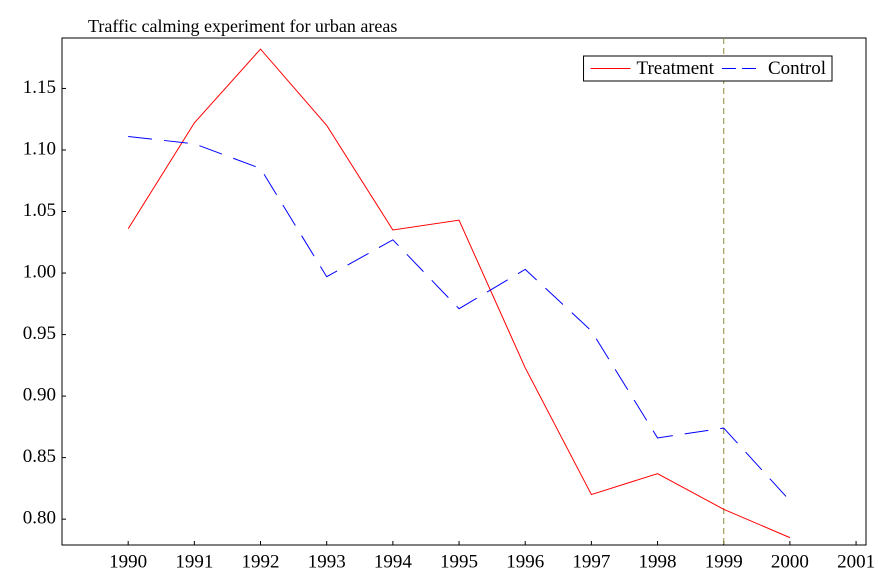 This screenshot has width=878, height=573. I want to click on legend-label: Control, so click(797, 68).